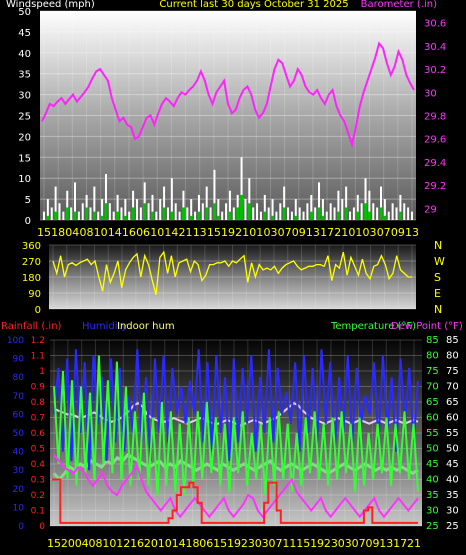 The height and width of the screenshot is (555, 466). Describe the element at coordinates (24, 33) in the screenshot. I see `windspeed-tick-label: 45` at that location.